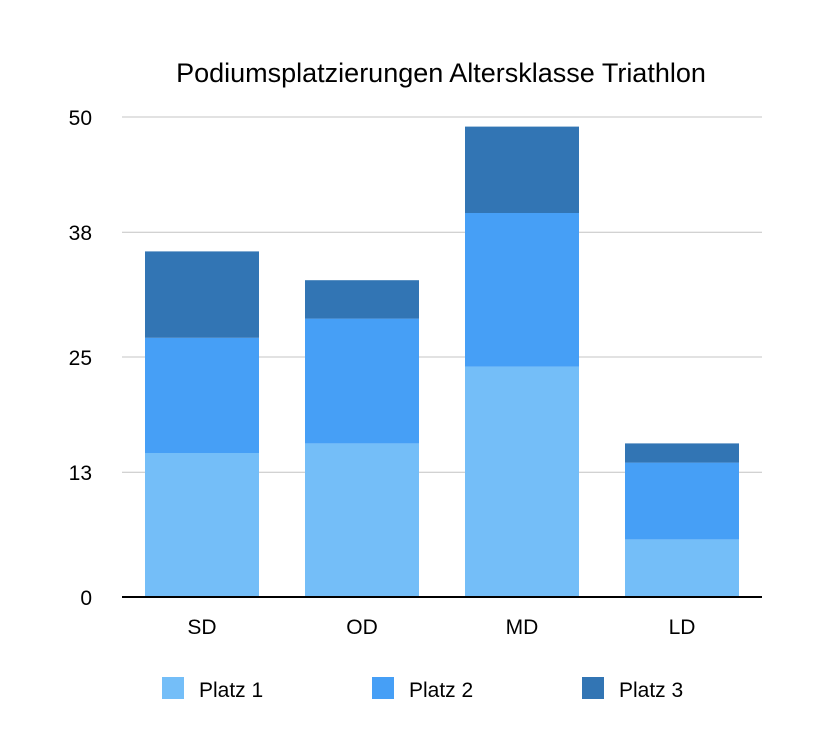 This screenshot has width=832, height=752. I want to click on legend-label: Platz 1, so click(231, 690).